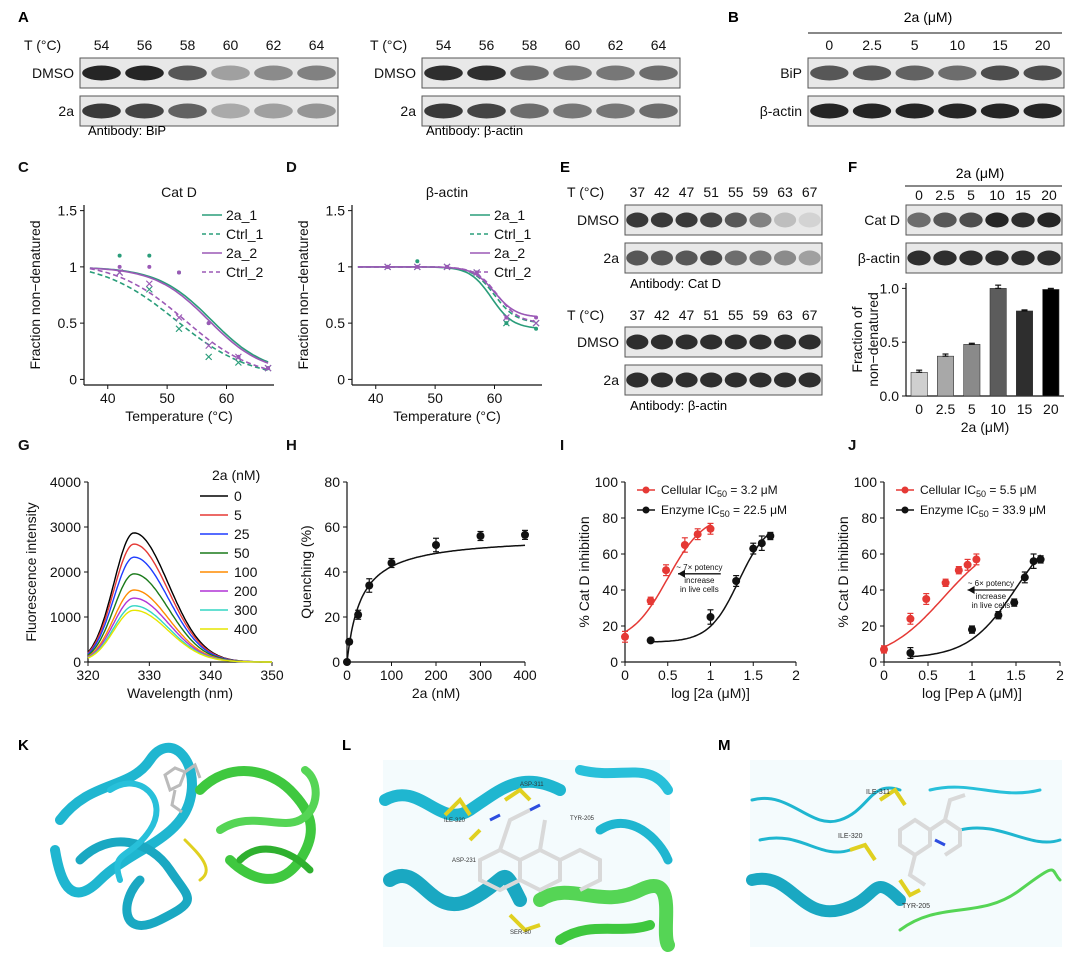 Image resolution: width=1080 pixels, height=957 pixels. What do you see at coordinates (682, 573) in the screenshot?
I see `I-annotation-arrowhead` at bounding box center [682, 573].